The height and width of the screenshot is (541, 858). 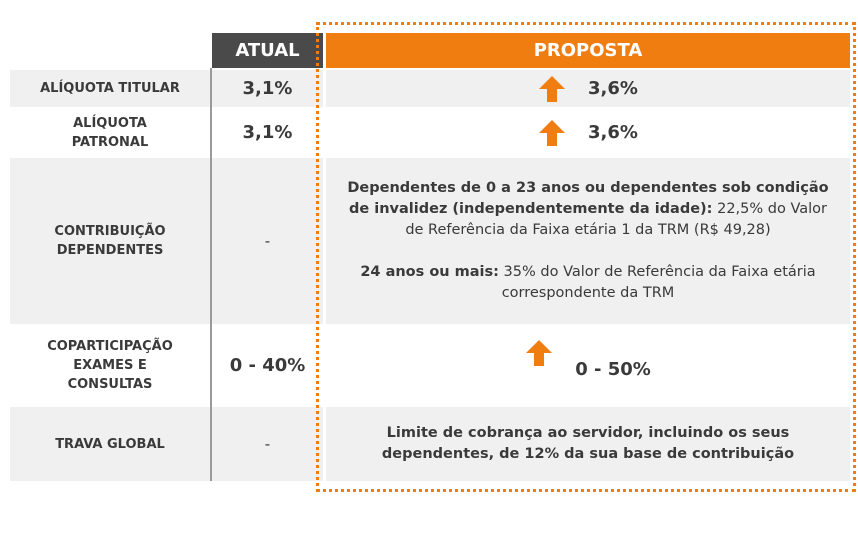 I want to click on row-label: ALÍQUOTA TITULAR, so click(x=110, y=88).